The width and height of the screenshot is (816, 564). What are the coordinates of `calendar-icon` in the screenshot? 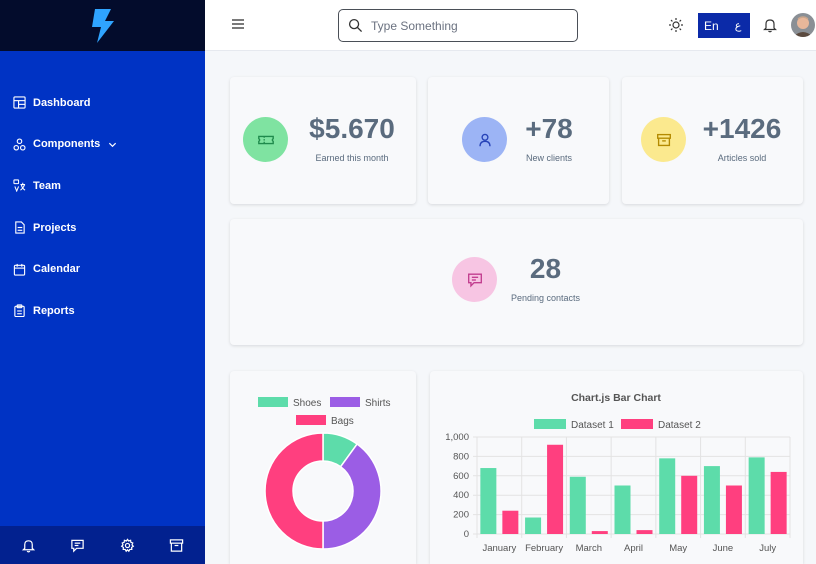 It's located at (19, 269).